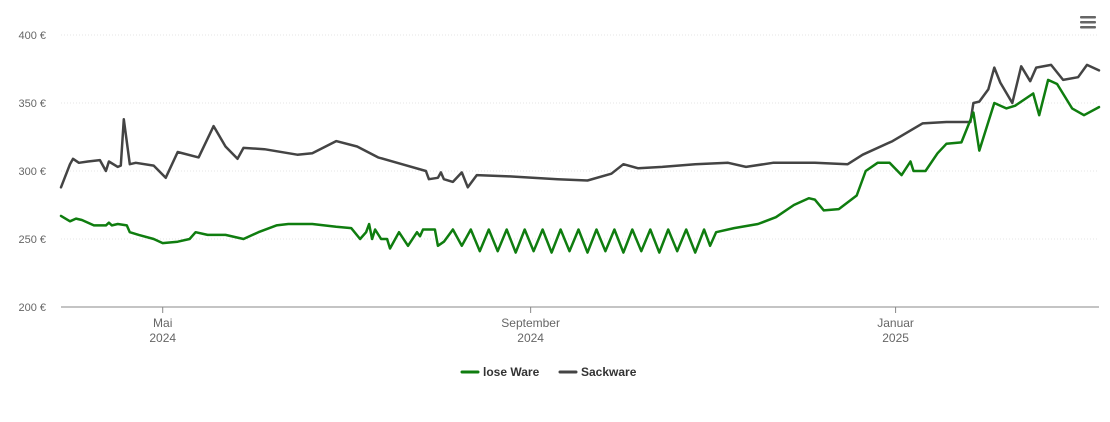  Describe the element at coordinates (32, 308) in the screenshot. I see `y-tick-label: 200 €` at that location.